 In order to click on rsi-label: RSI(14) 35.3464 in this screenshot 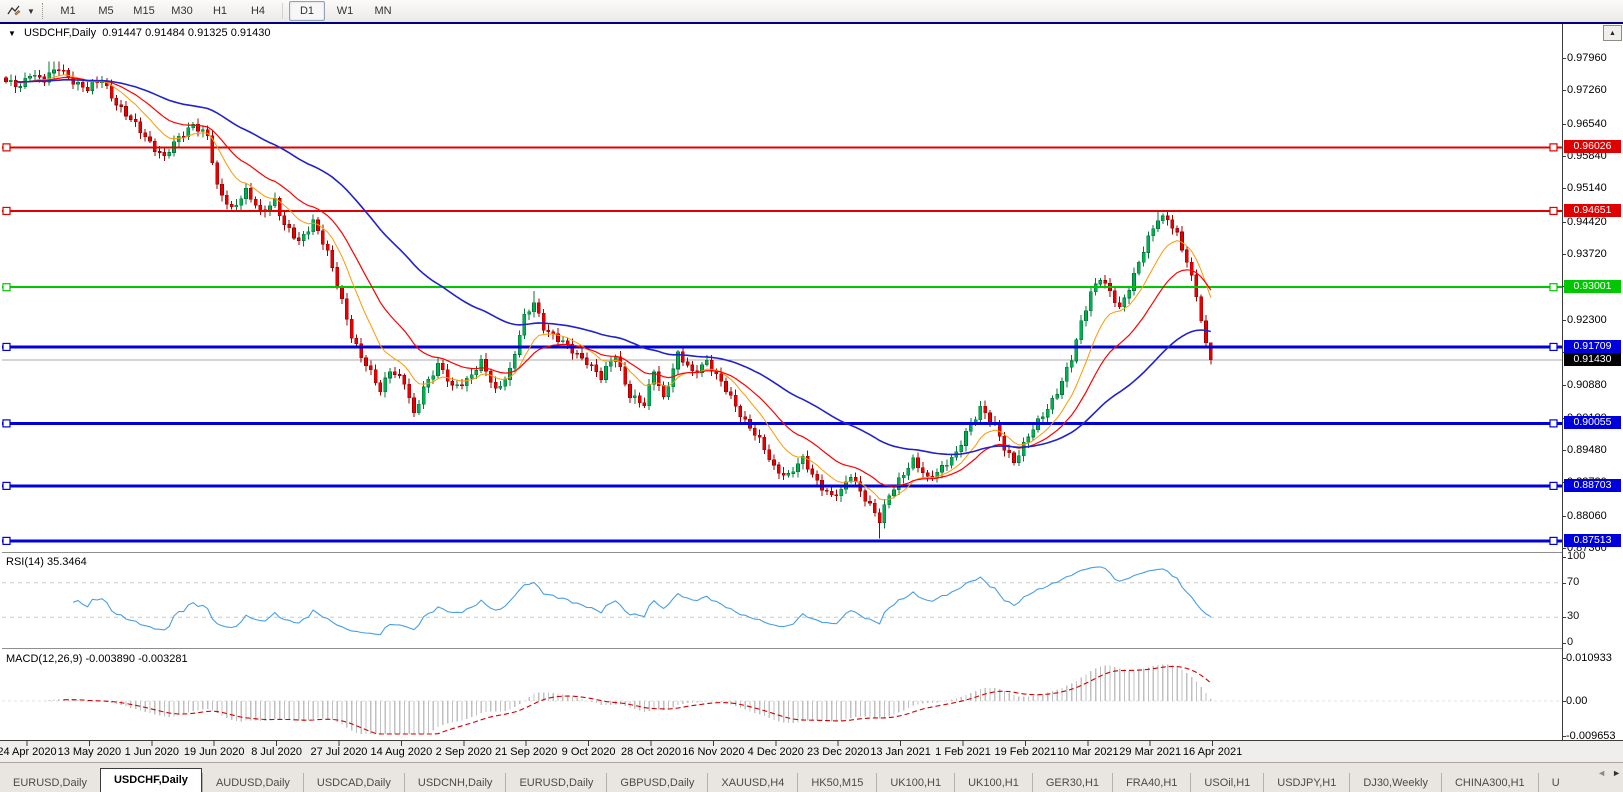, I will do `click(46, 562)`.